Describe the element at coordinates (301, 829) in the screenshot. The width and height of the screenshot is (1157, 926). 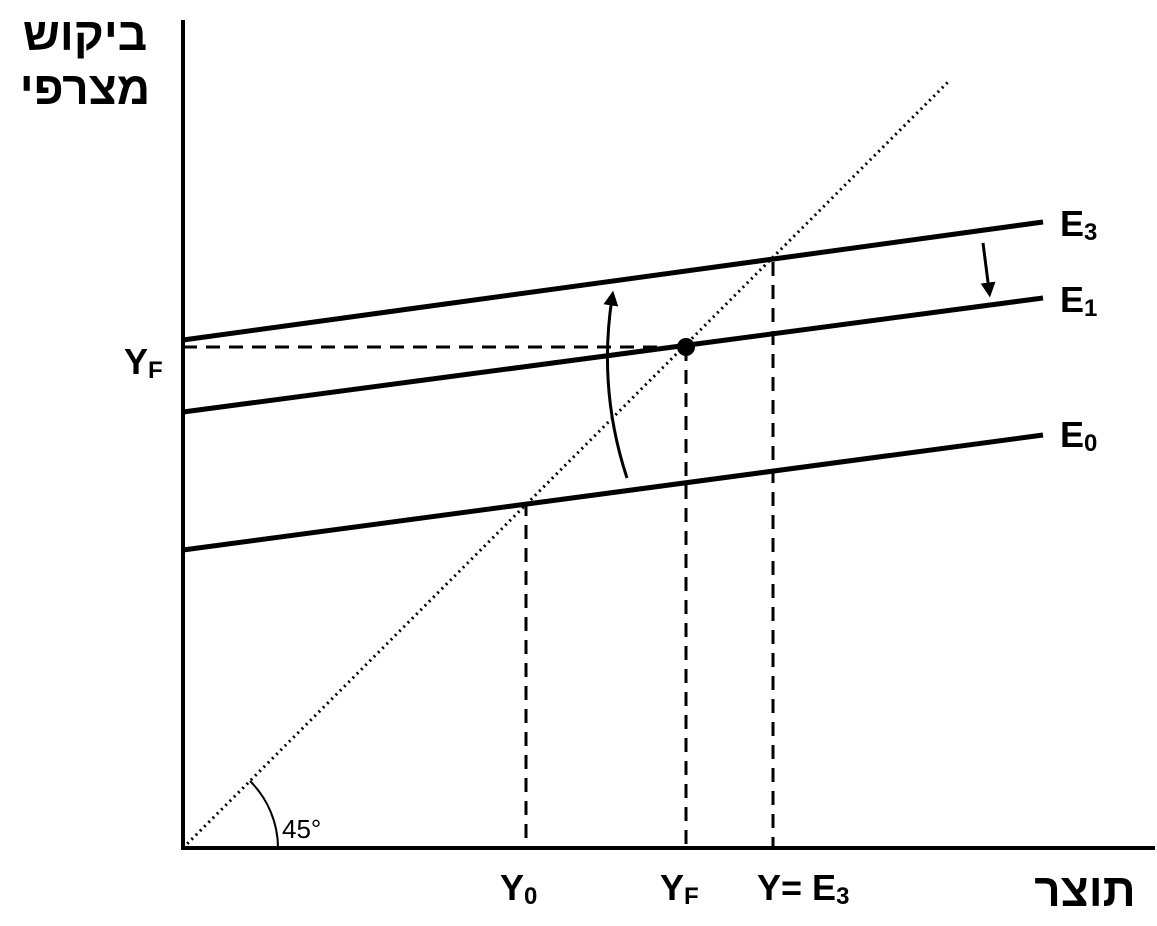
I see `angle-label: 45°` at that location.